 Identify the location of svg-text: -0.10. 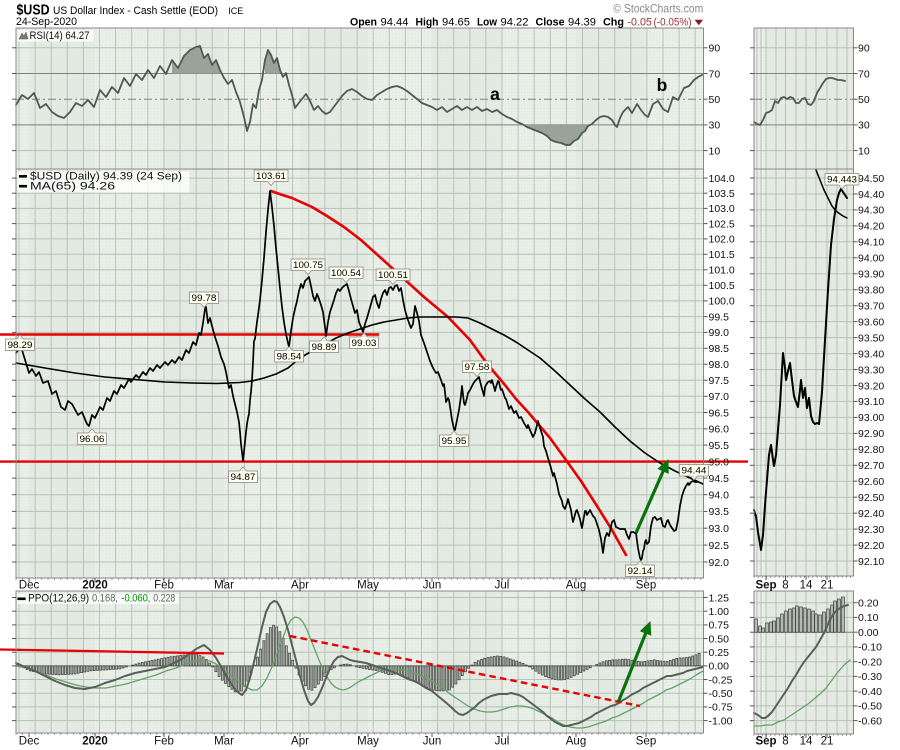
(870, 648).